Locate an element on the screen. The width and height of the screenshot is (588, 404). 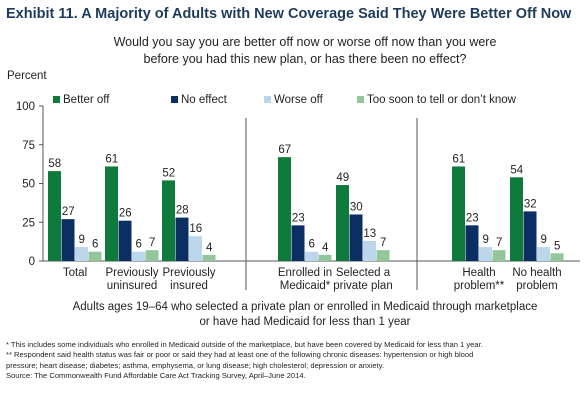
bar-too-soon-to-tell-or-don-t-know-previously-uninsured is located at coordinates (152, 255).